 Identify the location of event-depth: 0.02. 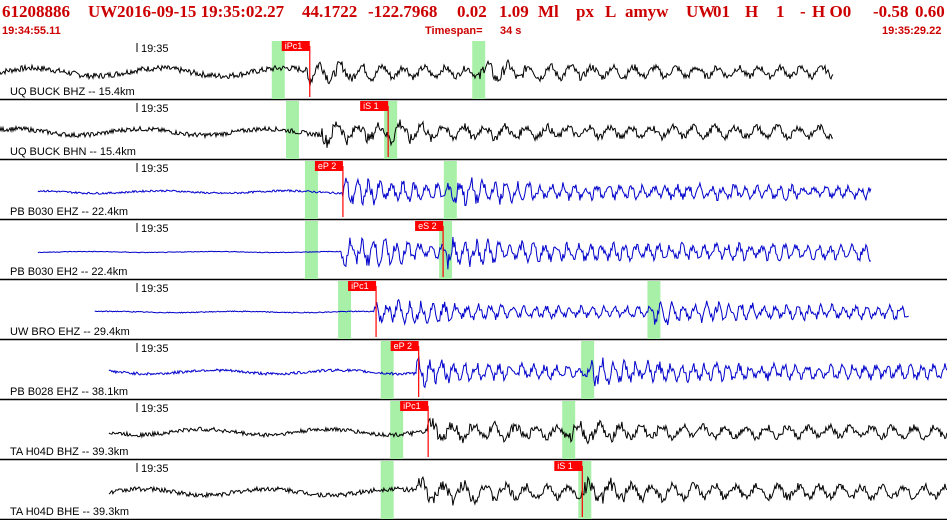
(472, 11).